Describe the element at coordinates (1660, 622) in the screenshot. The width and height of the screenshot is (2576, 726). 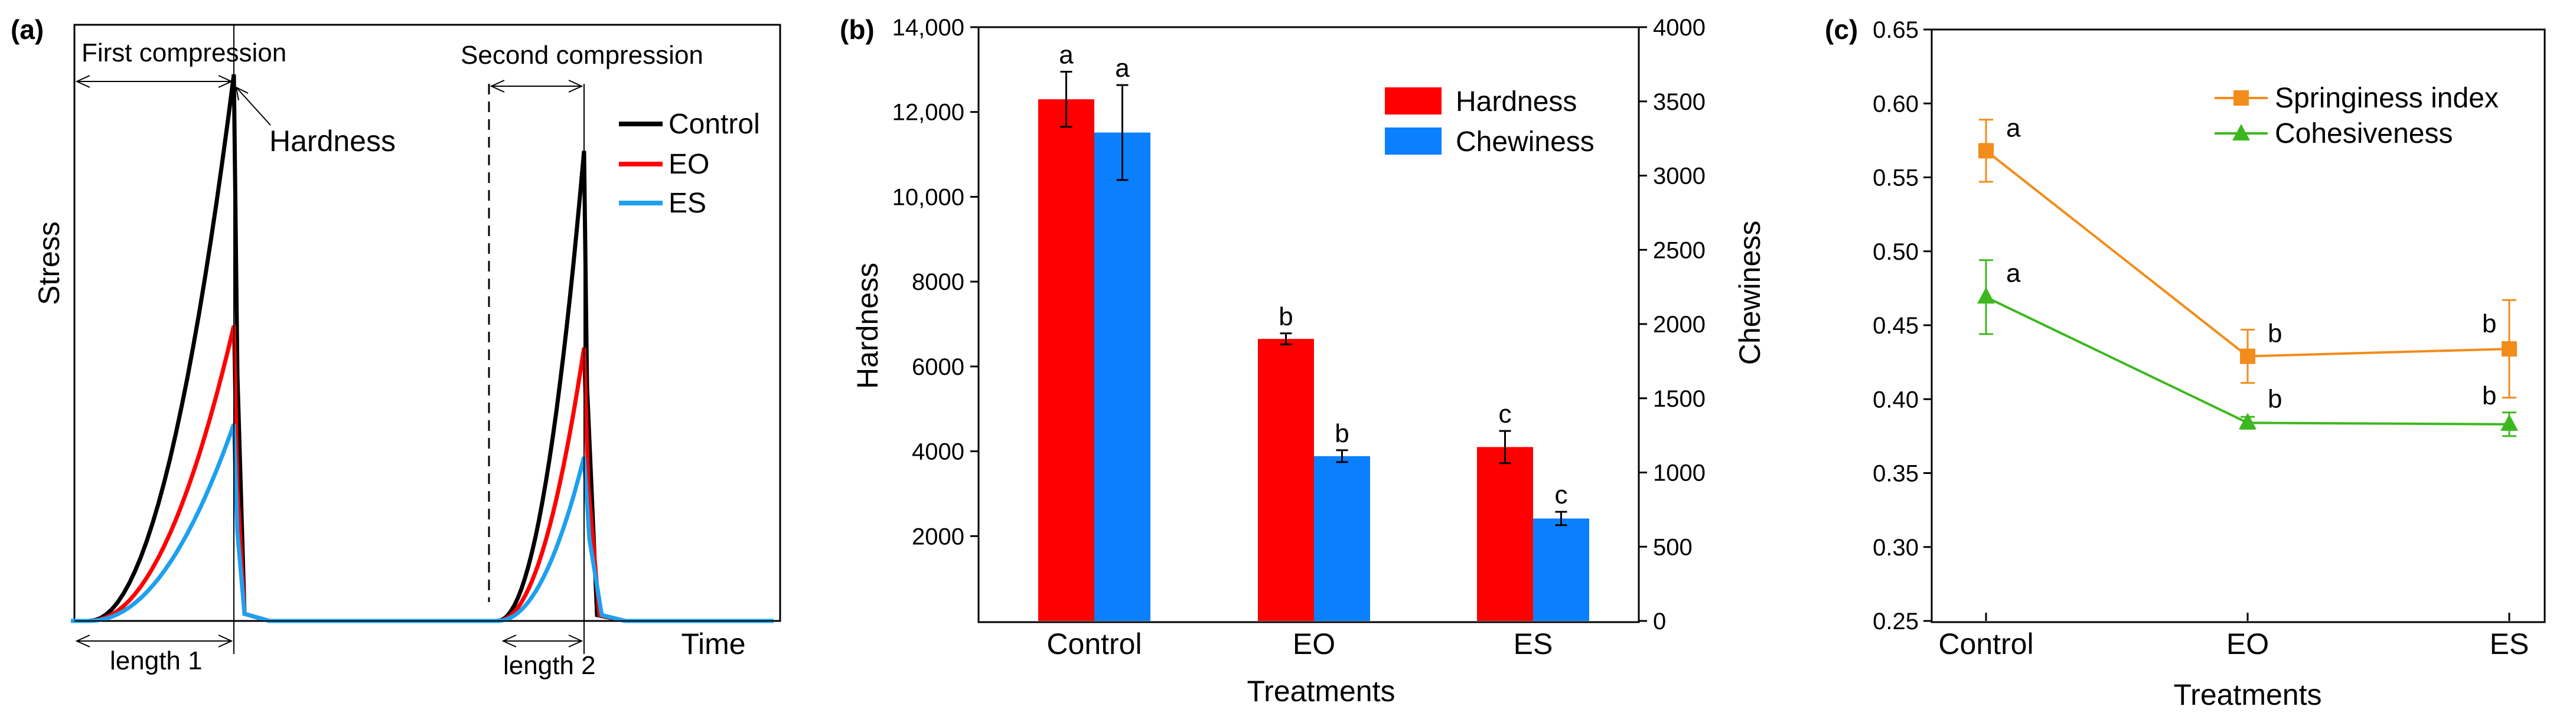
I see `right-tick-label: 0` at that location.